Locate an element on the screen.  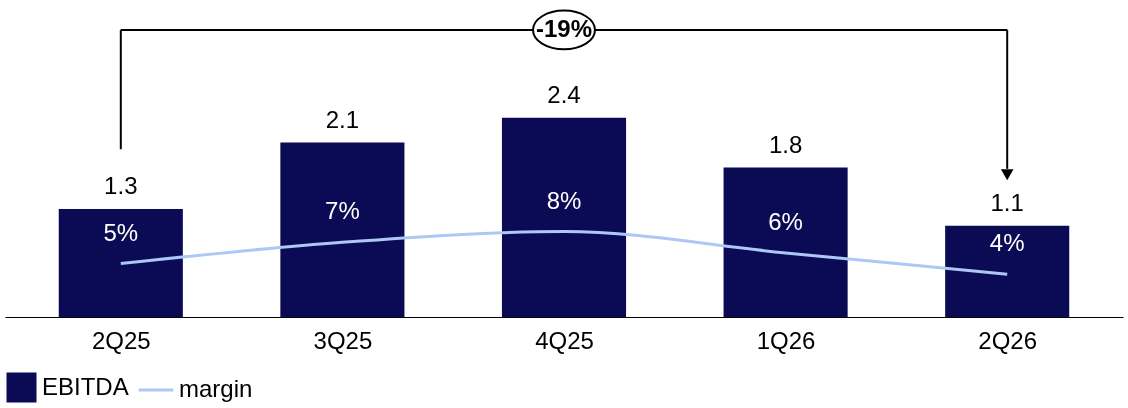
data-label: 2.4 is located at coordinates (564, 94).